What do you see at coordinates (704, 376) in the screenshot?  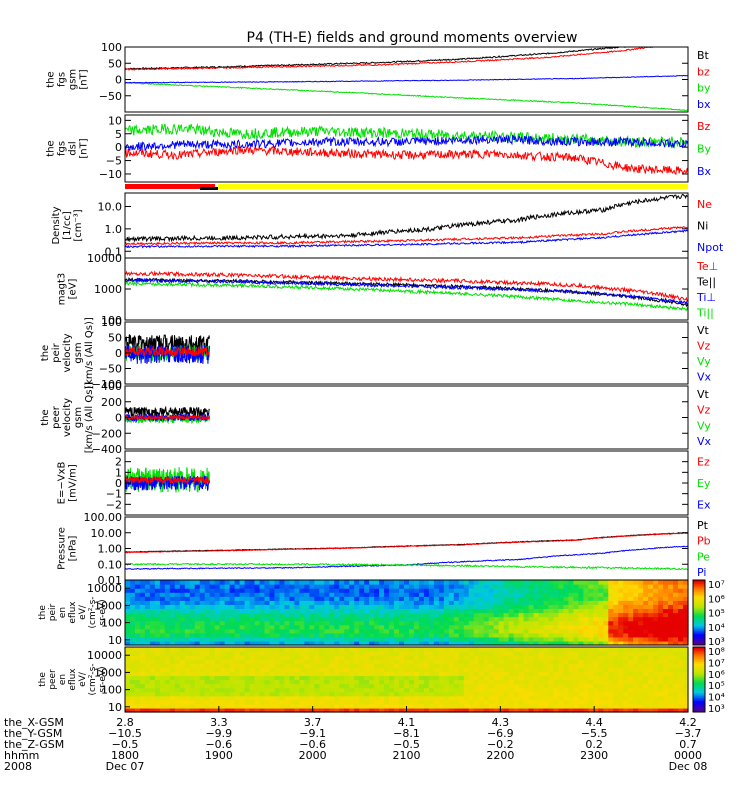 I see `legend-Vx: Vx` at bounding box center [704, 376].